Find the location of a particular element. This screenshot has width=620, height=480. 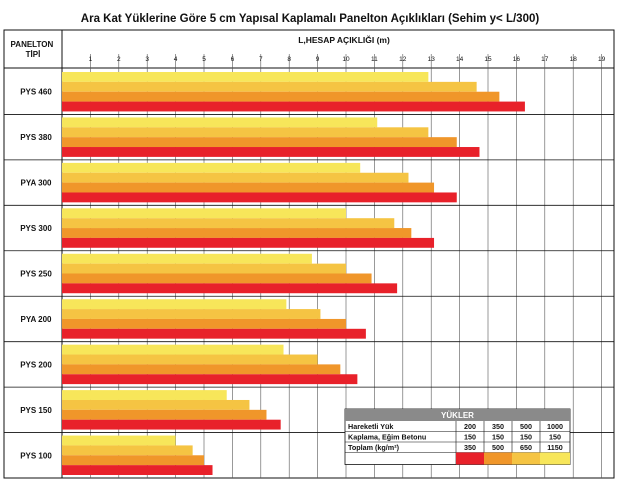

row-header: PANELTON TİPİ is located at coordinates (33, 49).